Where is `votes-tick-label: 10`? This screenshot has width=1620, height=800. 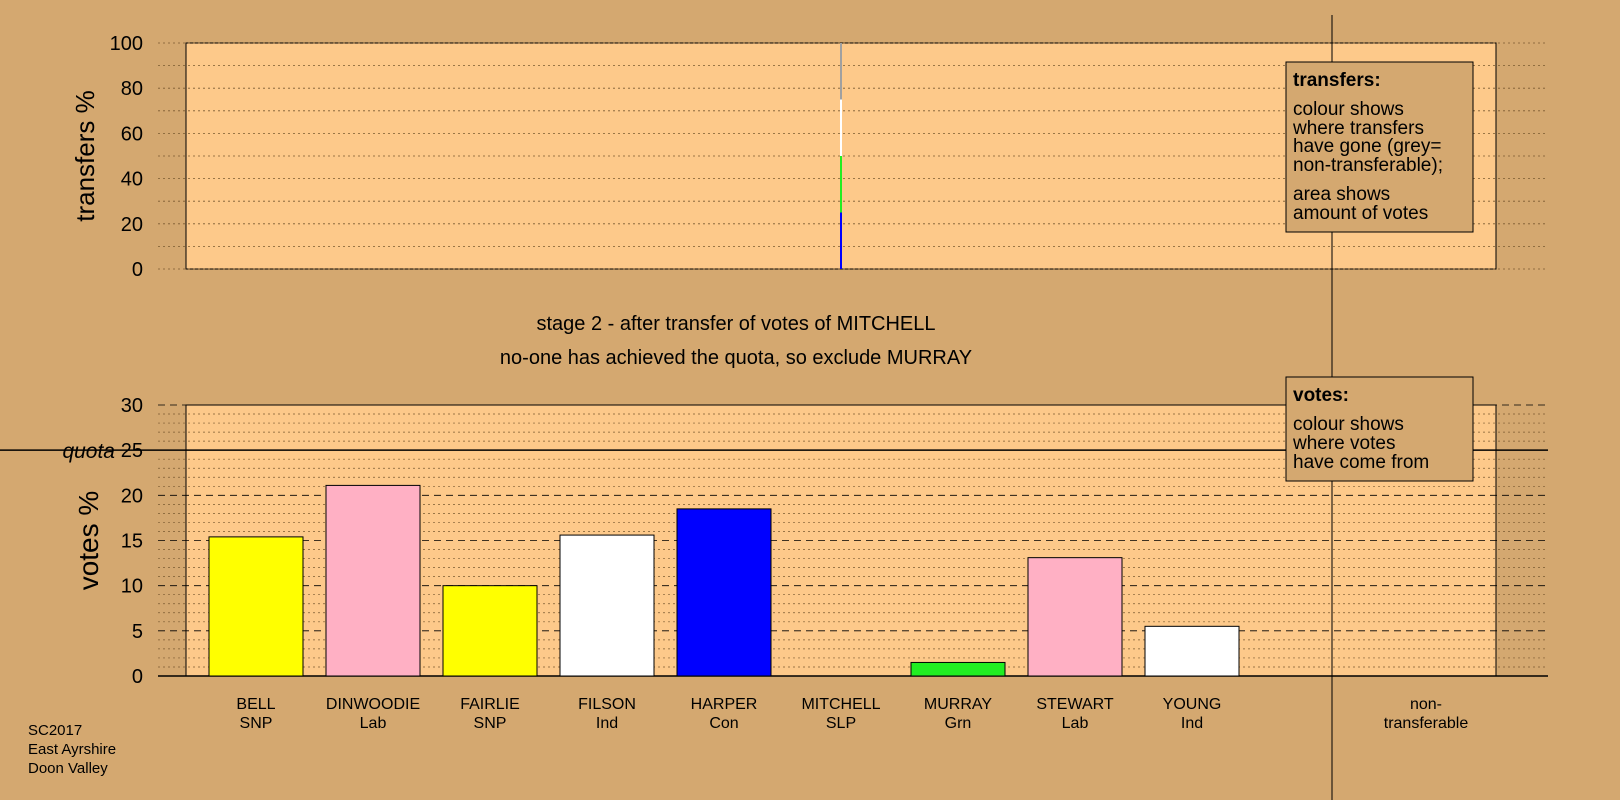 votes-tick-label: 10 is located at coordinates (132, 587).